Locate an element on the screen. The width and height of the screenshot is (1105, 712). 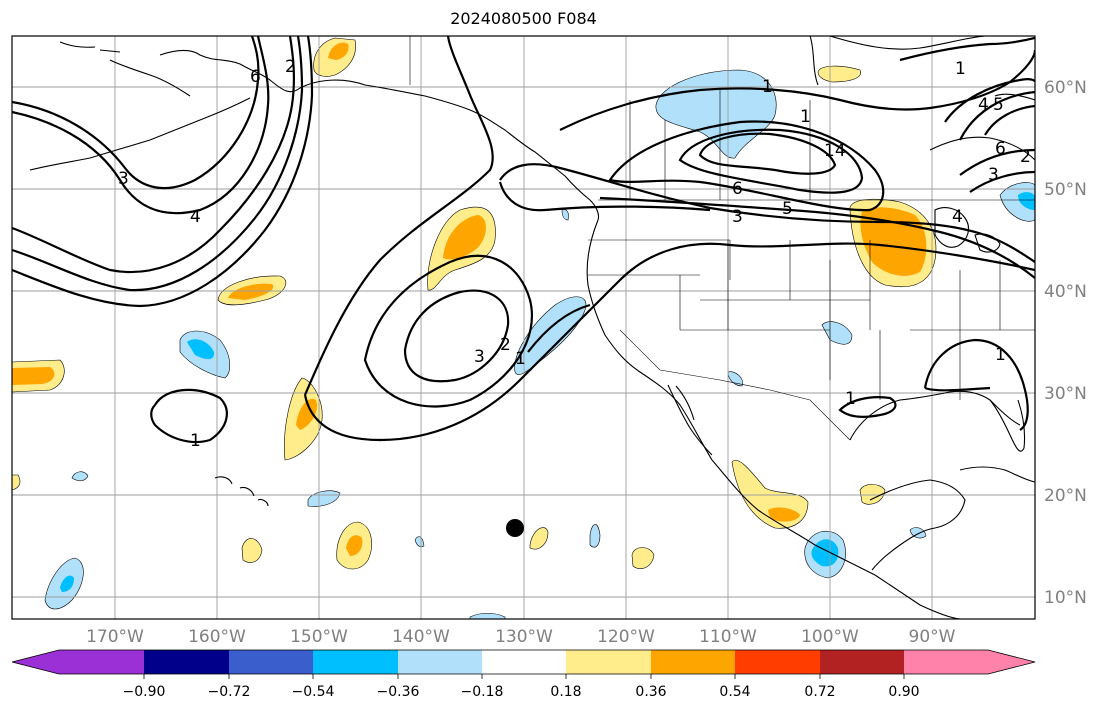
fill-hudson-yellow is located at coordinates (839, 74).